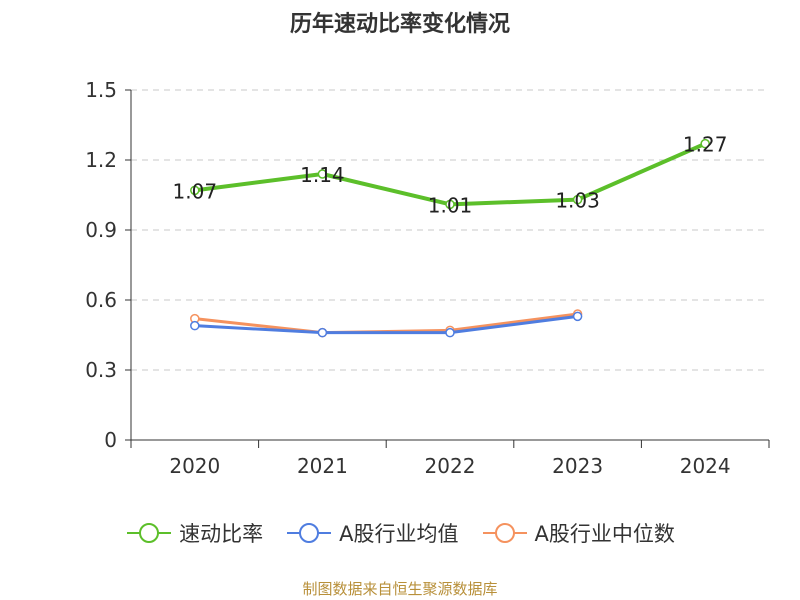 This screenshot has height=600, width=800. I want to click on x-tick-label: 2020, so click(194, 466).